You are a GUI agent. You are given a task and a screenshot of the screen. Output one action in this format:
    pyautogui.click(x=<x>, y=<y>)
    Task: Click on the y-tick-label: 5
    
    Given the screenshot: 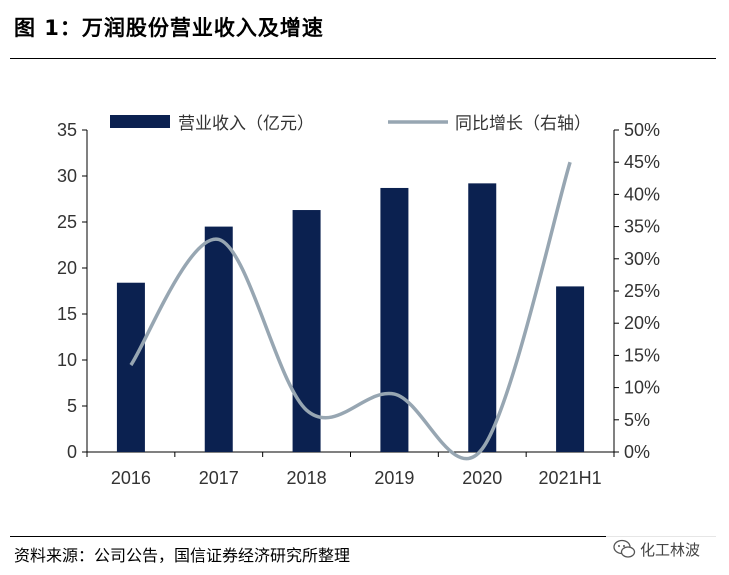 What is the action you would take?
    pyautogui.click(x=72, y=406)
    